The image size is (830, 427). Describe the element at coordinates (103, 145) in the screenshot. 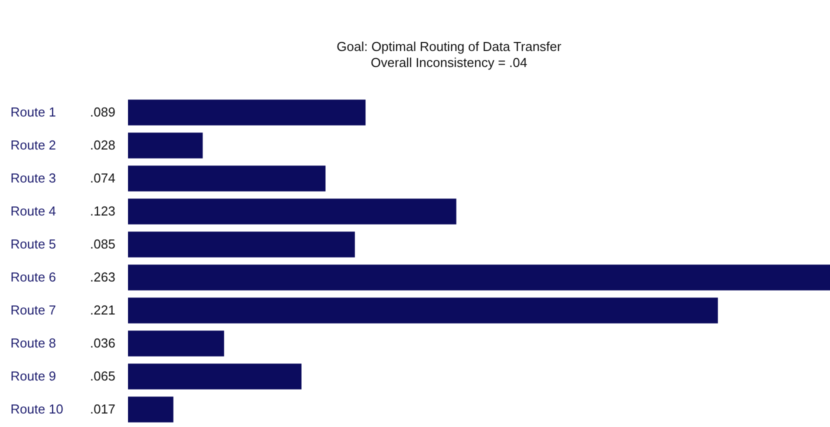

I see `data-label: .028` at that location.